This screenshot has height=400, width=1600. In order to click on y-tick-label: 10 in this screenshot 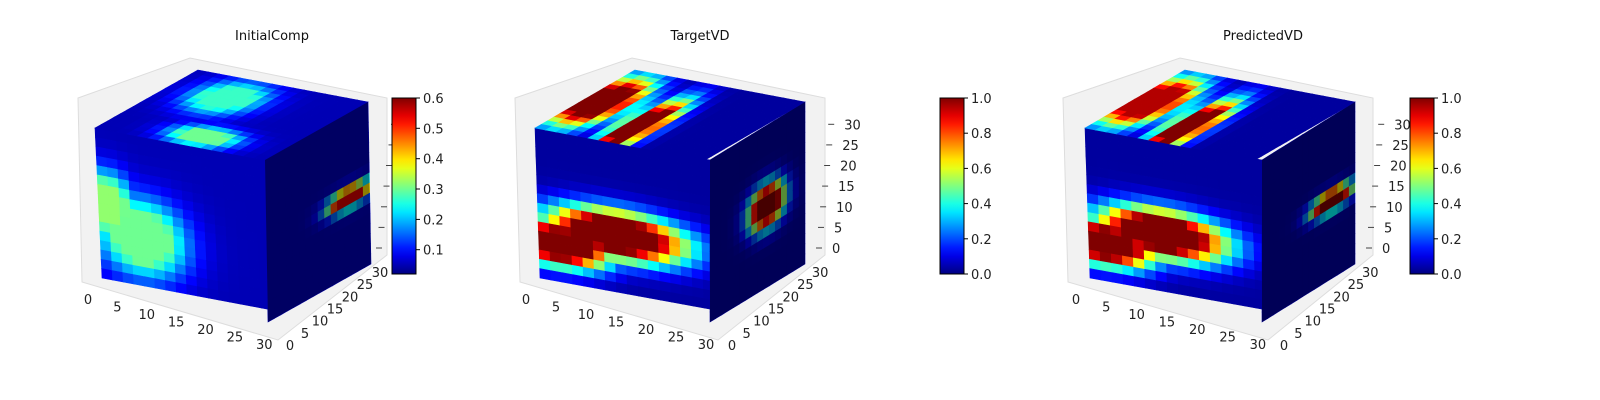, I will do `click(320, 322)`.